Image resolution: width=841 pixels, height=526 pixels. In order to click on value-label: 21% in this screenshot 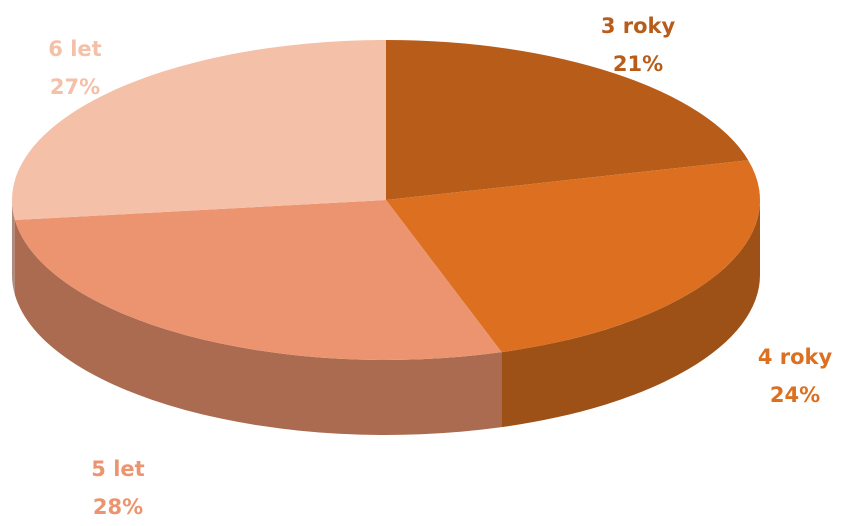, I will do `click(638, 64)`.